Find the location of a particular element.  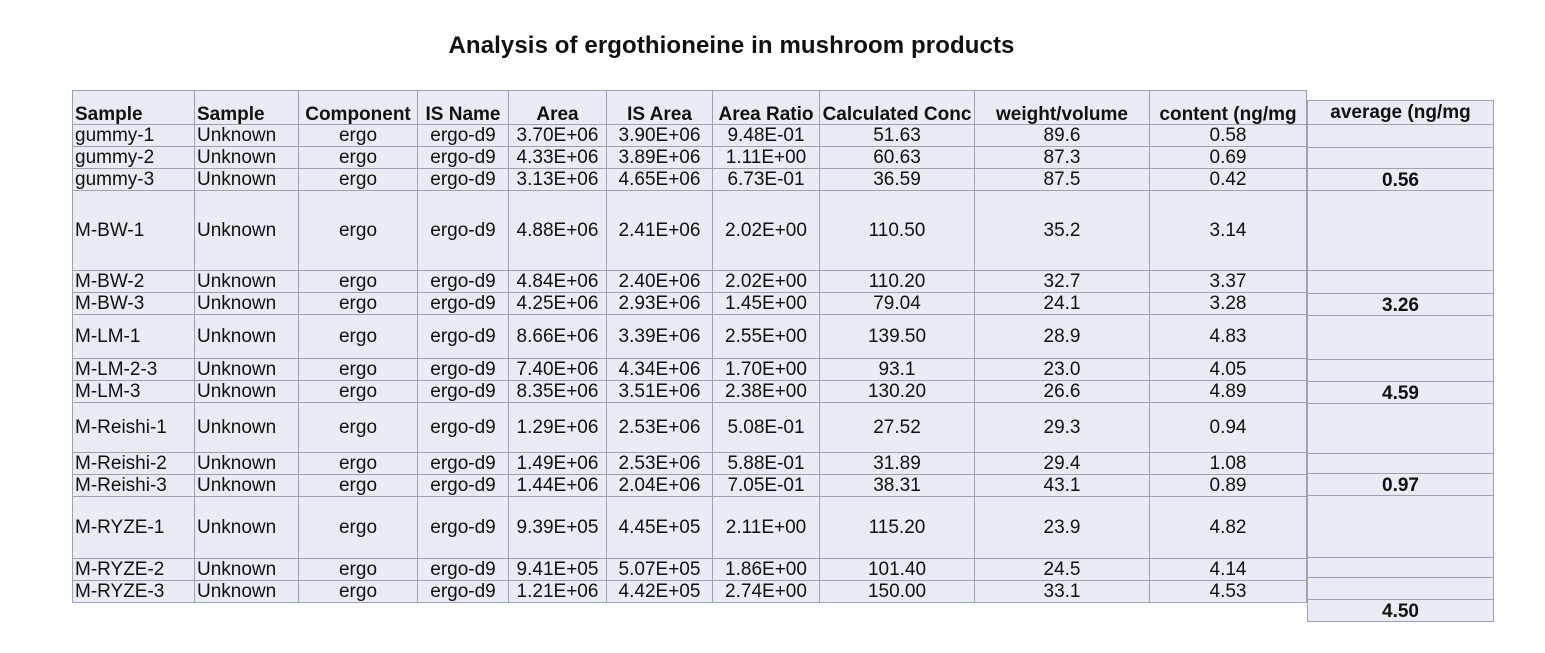

weight-volume-cell: 89.6 is located at coordinates (1062, 135).